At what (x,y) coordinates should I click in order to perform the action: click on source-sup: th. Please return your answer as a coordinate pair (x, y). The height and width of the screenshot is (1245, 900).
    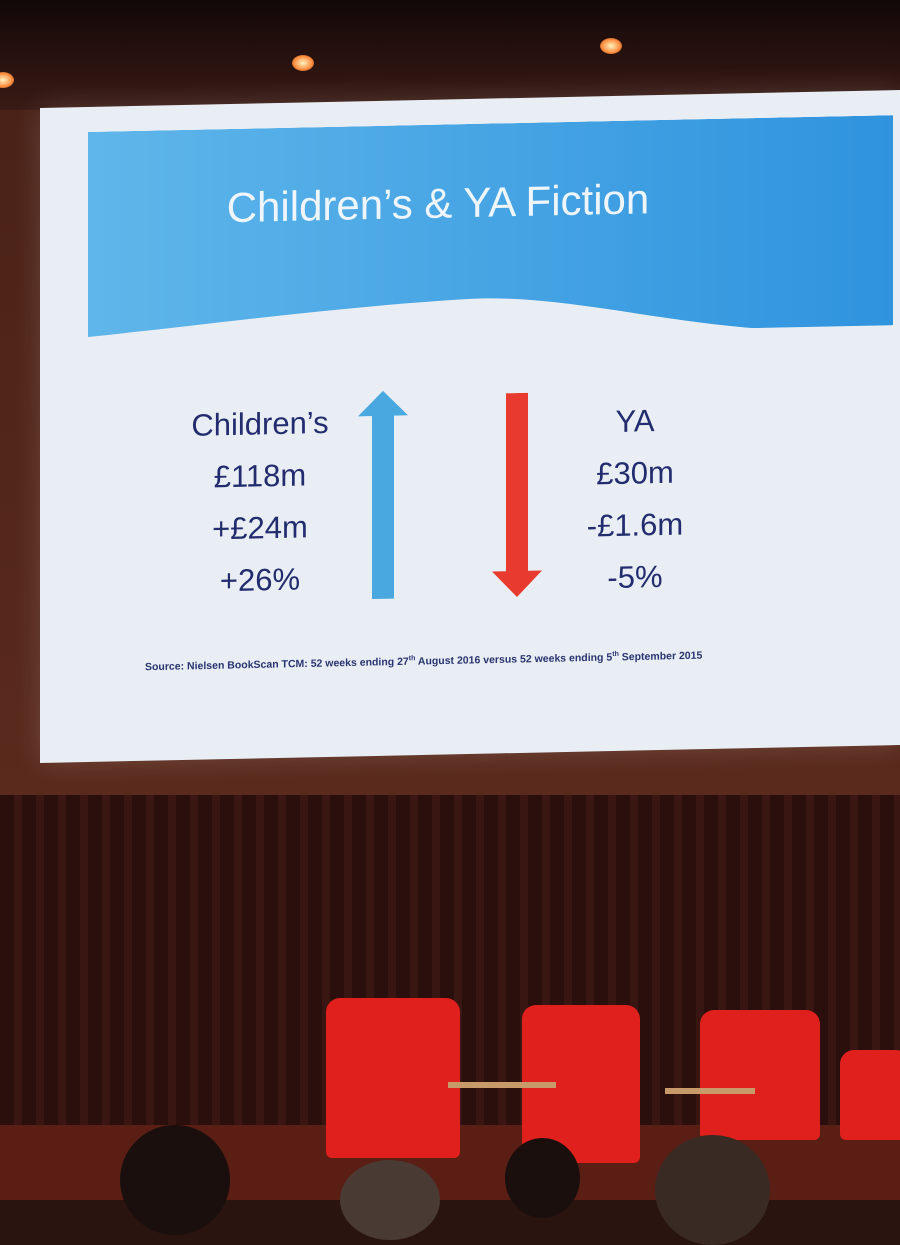
    Looking at the image, I should click on (615, 654).